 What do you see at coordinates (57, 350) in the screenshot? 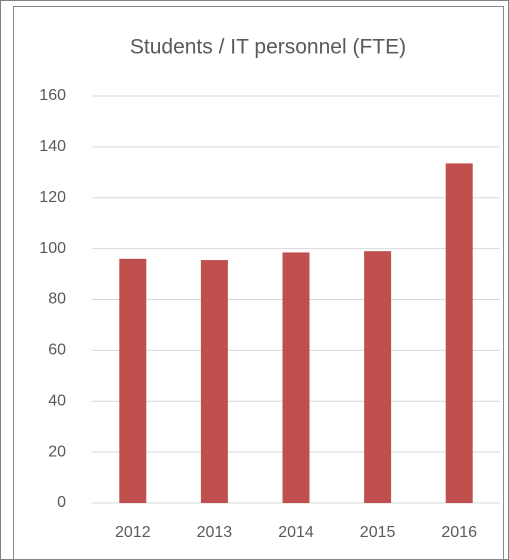
I see `y-tick-label: 60` at bounding box center [57, 350].